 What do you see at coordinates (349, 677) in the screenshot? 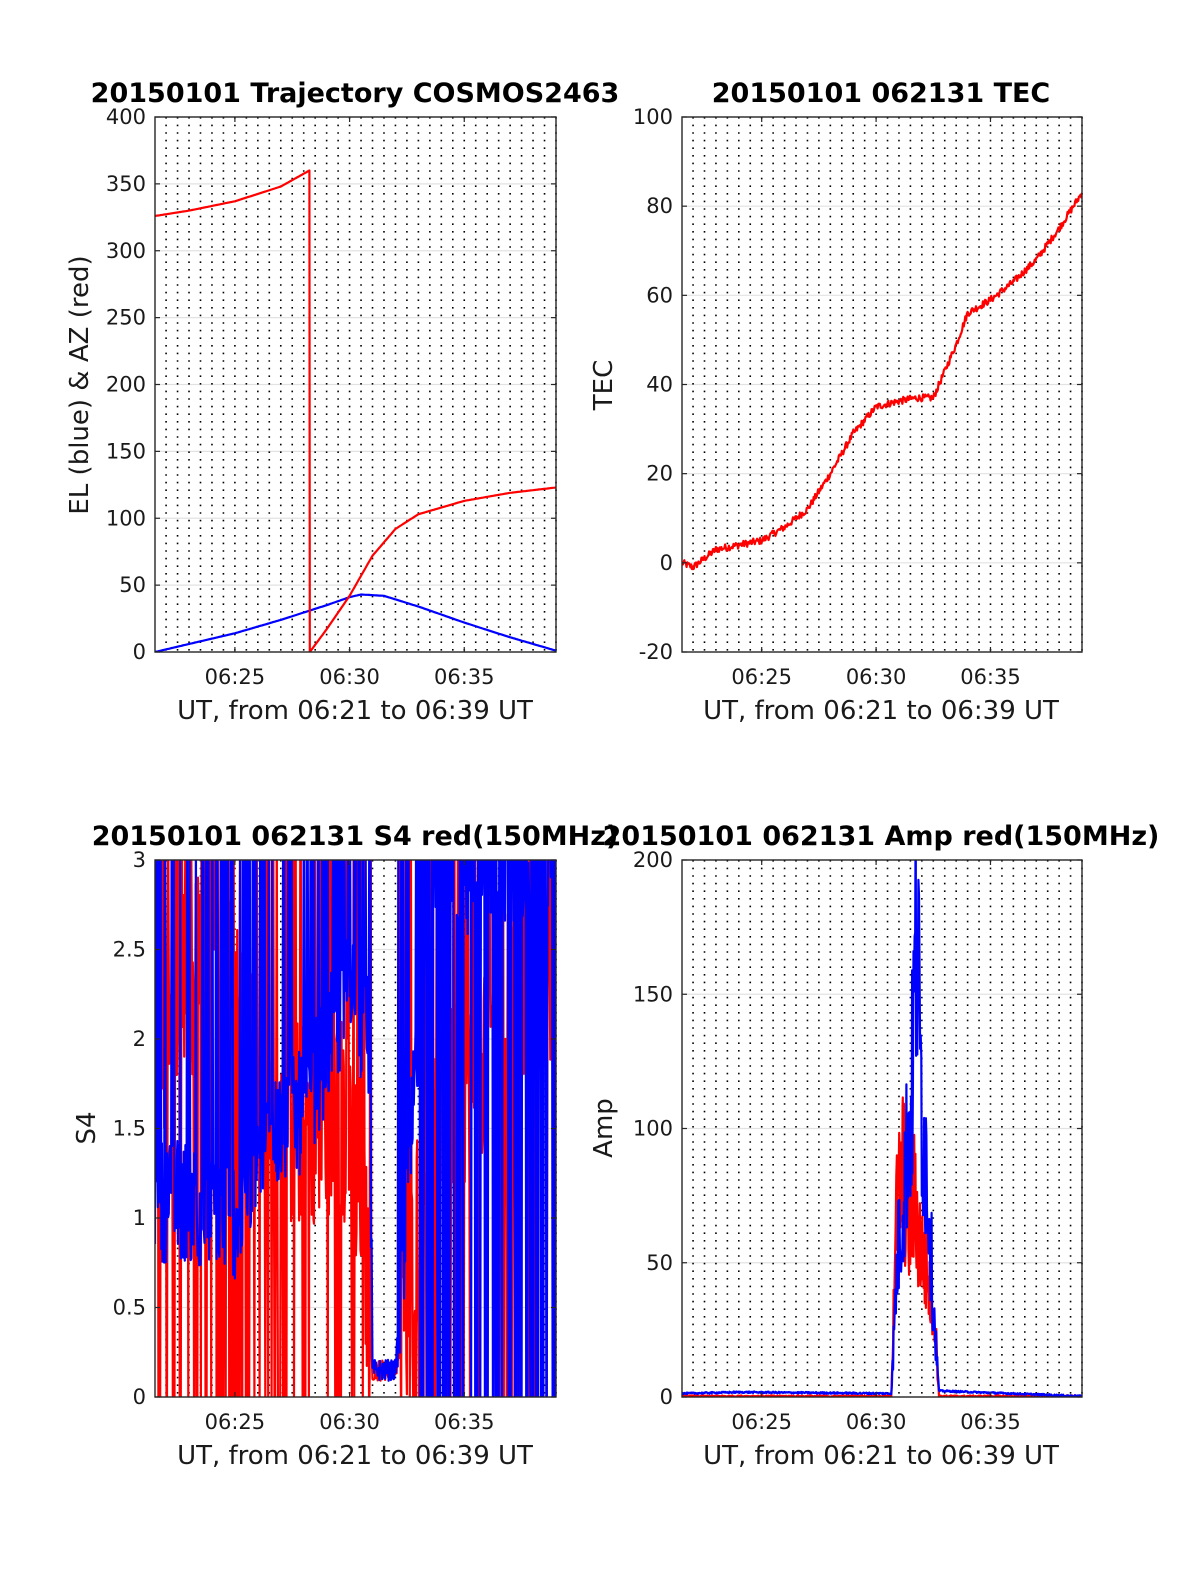
I see `trajectory-xtick-label: 06:30` at bounding box center [349, 677].